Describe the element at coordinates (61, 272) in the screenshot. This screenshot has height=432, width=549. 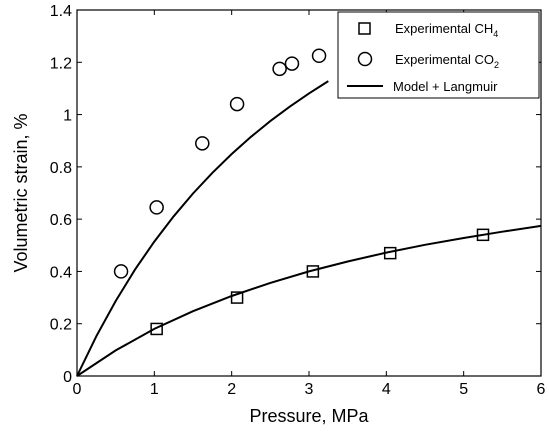
I see `y-tick-label: 0.4` at that location.